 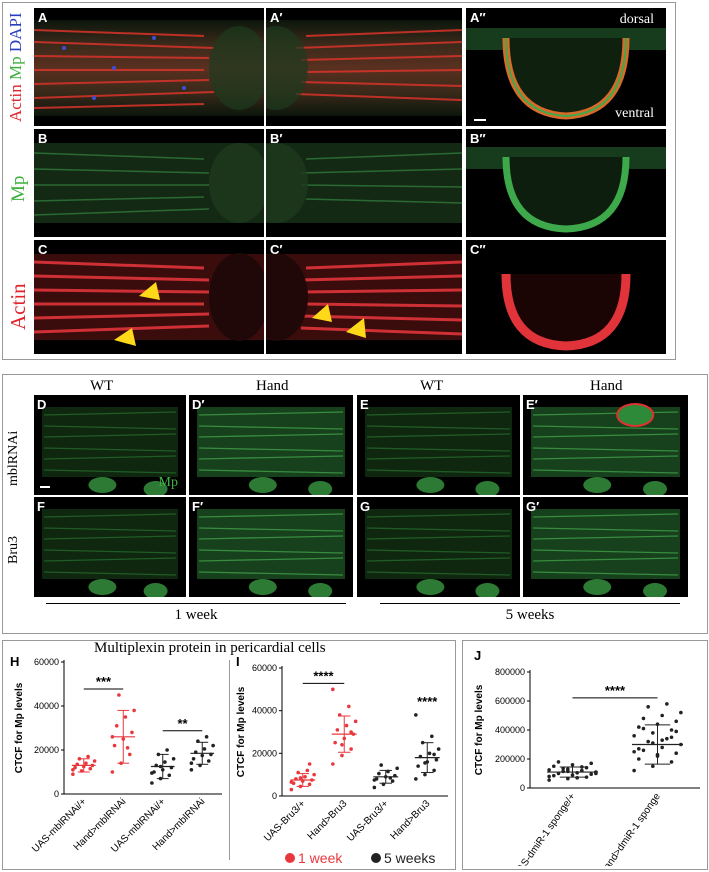 I want to click on panel-A-prime: A′, so click(x=364, y=67).